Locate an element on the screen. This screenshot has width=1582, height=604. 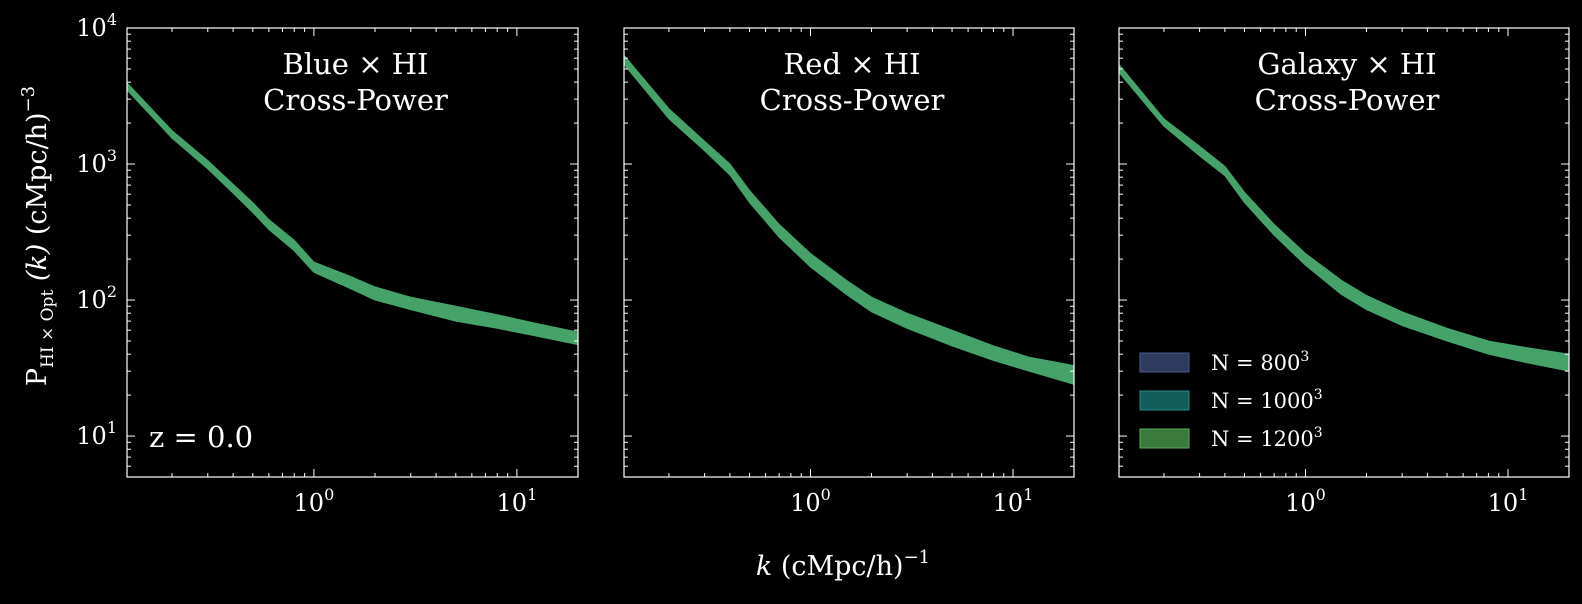
legend-label: N = 8003 is located at coordinates (1260, 362).